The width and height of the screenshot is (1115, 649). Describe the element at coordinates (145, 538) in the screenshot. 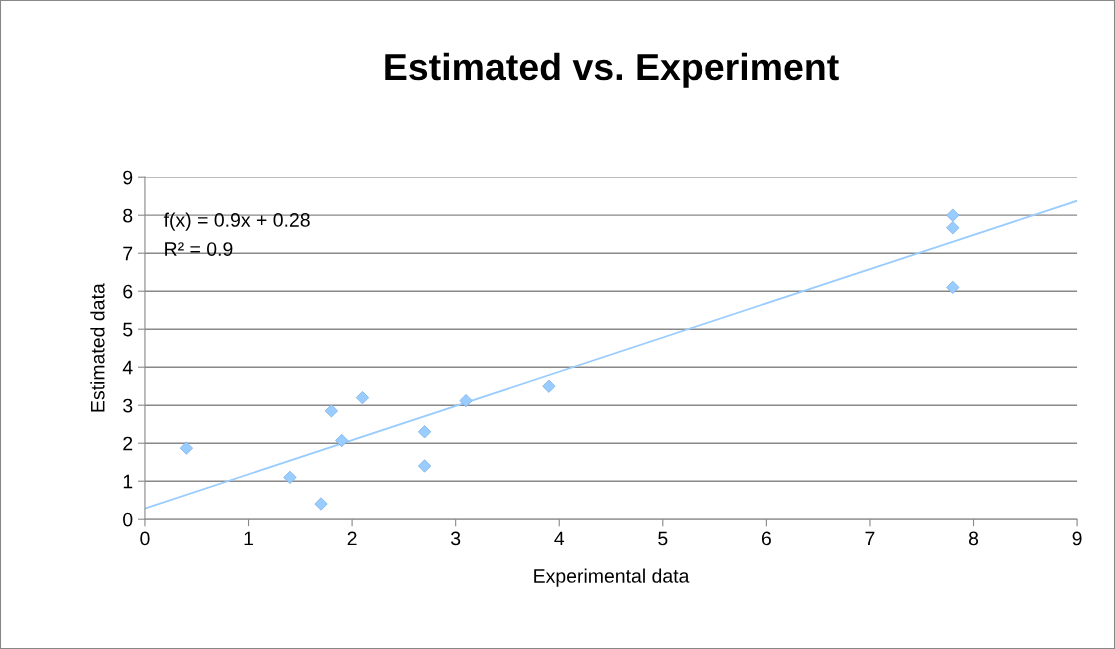

I see `x-tick-label: 0` at that location.